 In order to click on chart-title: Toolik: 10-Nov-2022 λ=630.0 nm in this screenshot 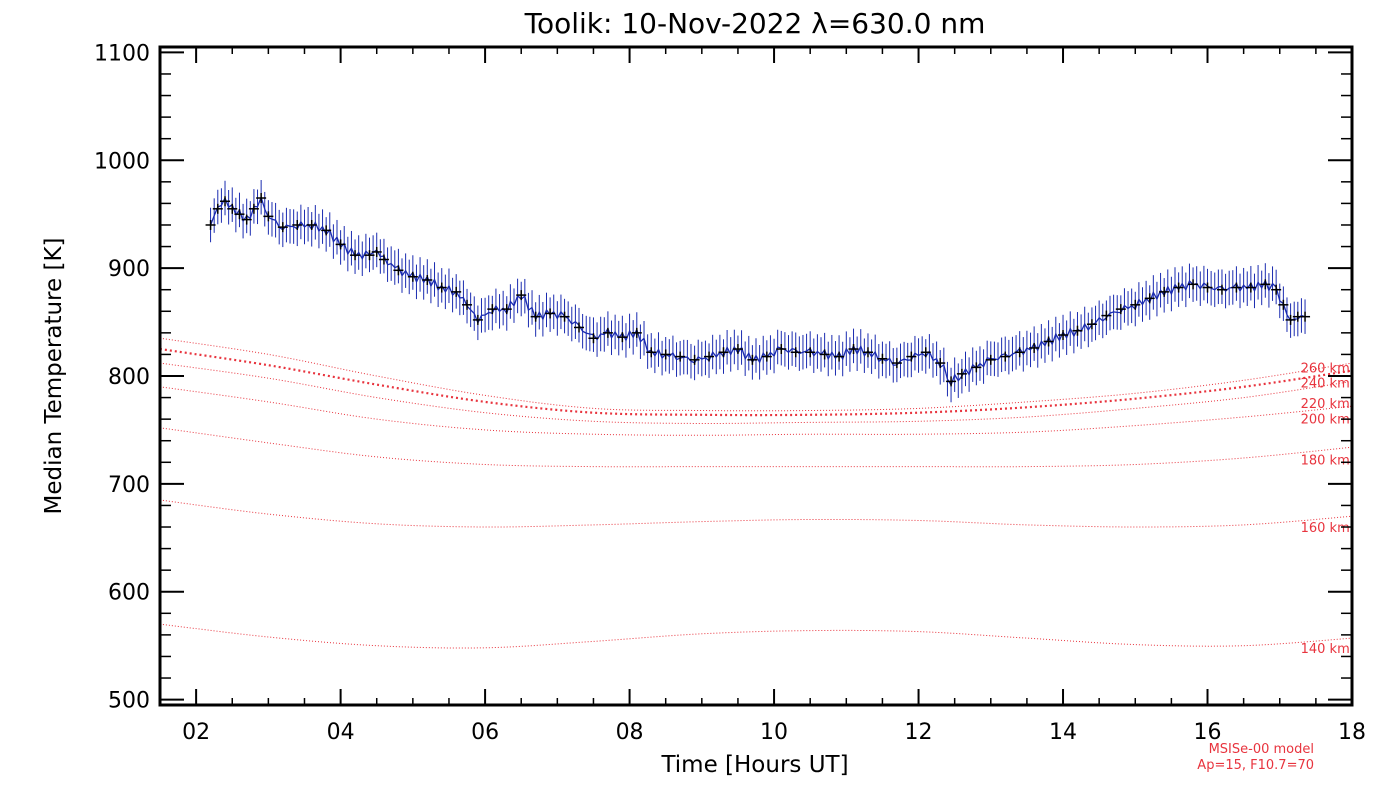, I will do `click(755, 23)`.